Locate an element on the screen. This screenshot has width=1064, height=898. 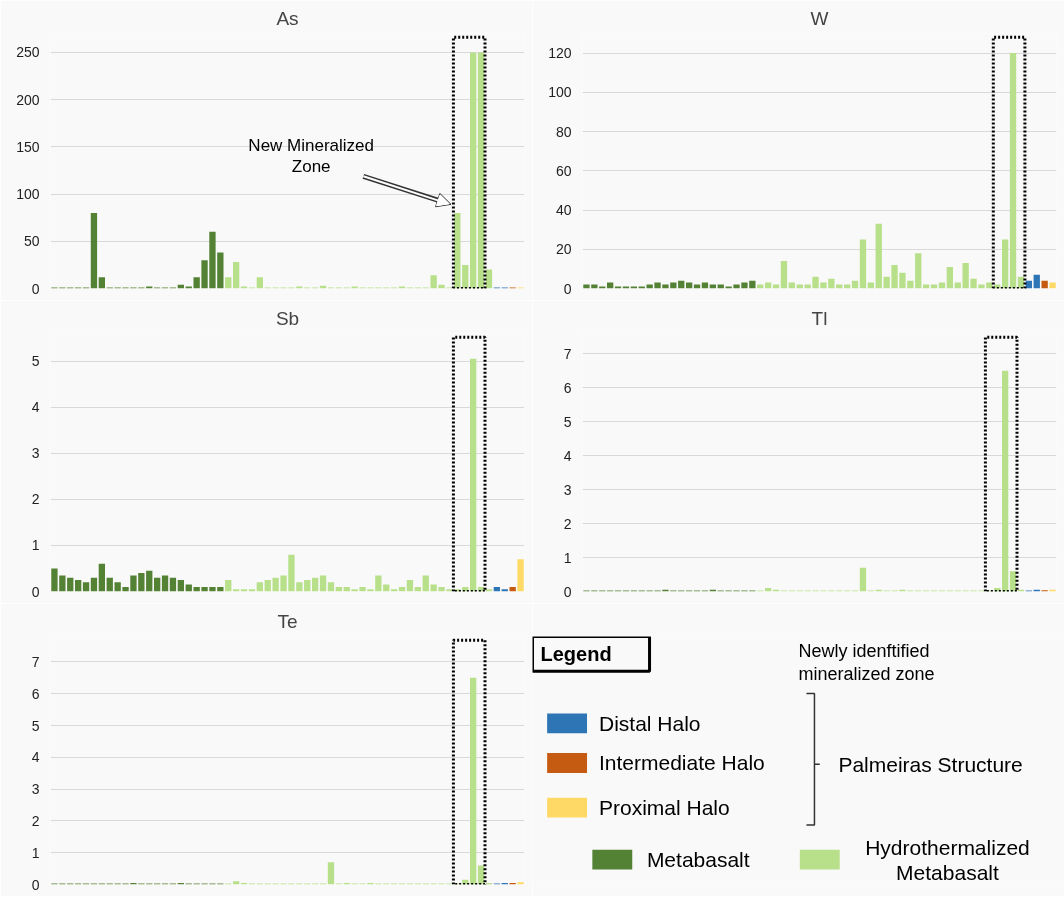
annotation: New Mineralized Zone is located at coordinates (311, 155).